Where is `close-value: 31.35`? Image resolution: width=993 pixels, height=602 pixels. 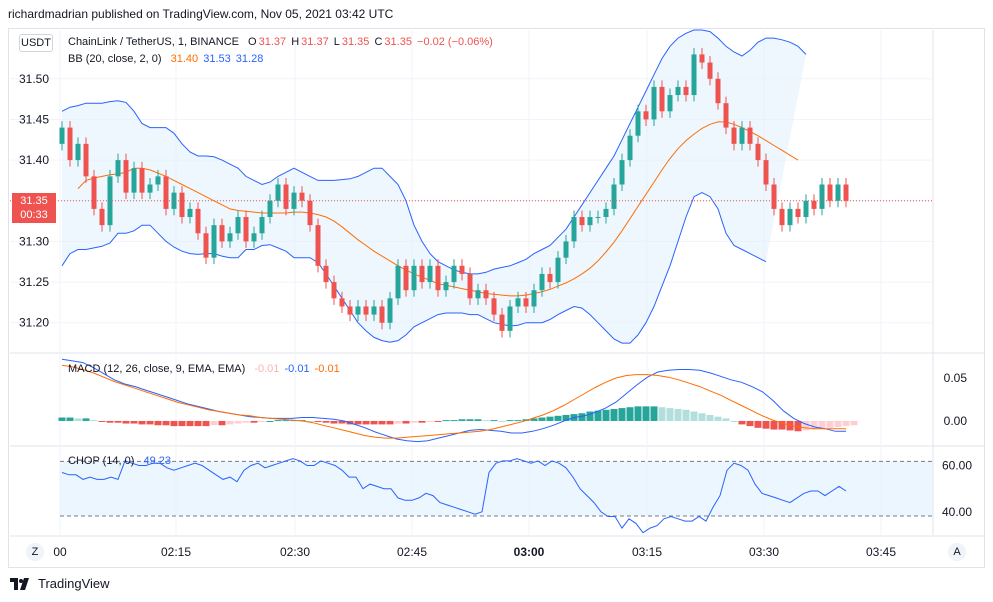
close-value: 31.35 is located at coordinates (398, 42).